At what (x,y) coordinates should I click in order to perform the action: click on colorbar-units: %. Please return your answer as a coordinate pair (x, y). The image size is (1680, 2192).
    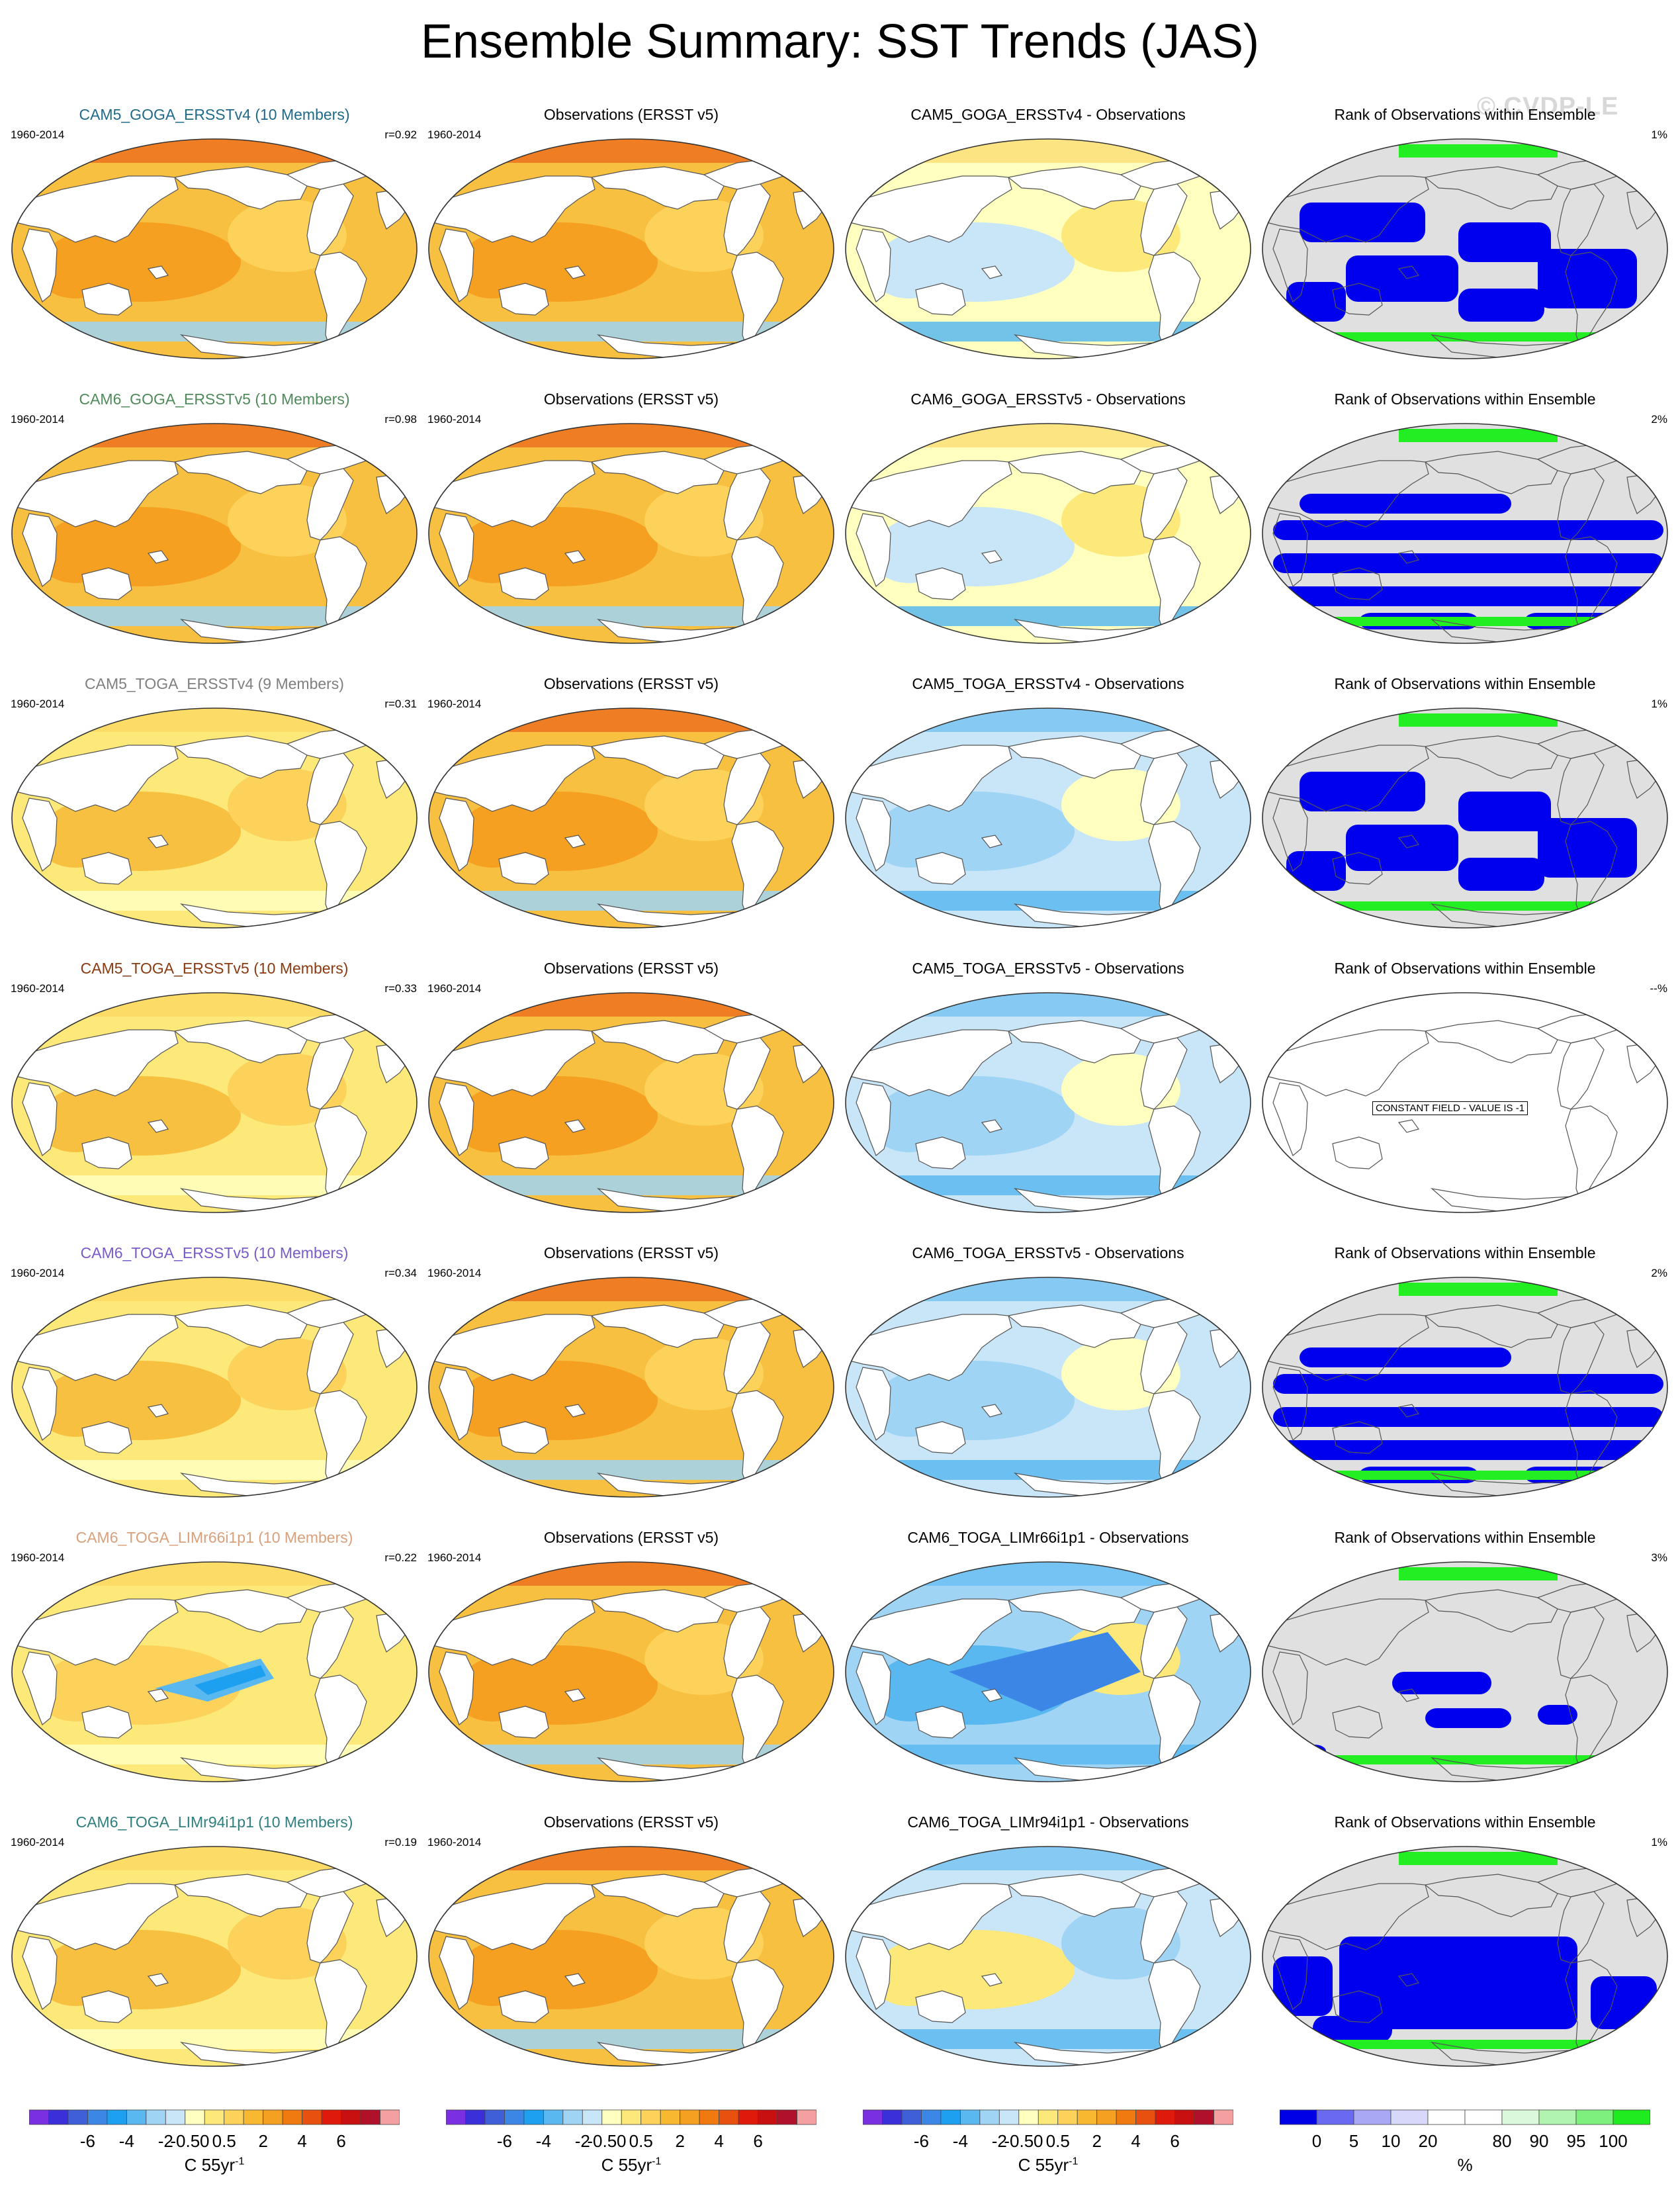
    Looking at the image, I should click on (1465, 2165).